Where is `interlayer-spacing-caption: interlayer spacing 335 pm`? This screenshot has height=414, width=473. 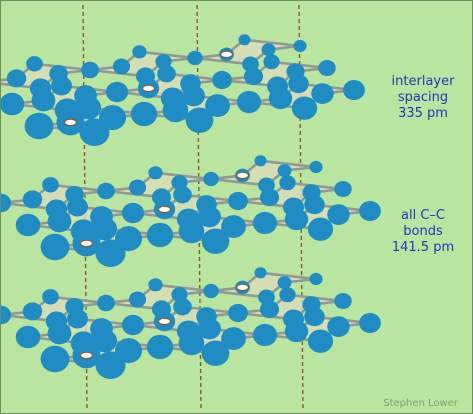
interlayer-spacing-caption: interlayer spacing 335 pm is located at coordinates (423, 98).